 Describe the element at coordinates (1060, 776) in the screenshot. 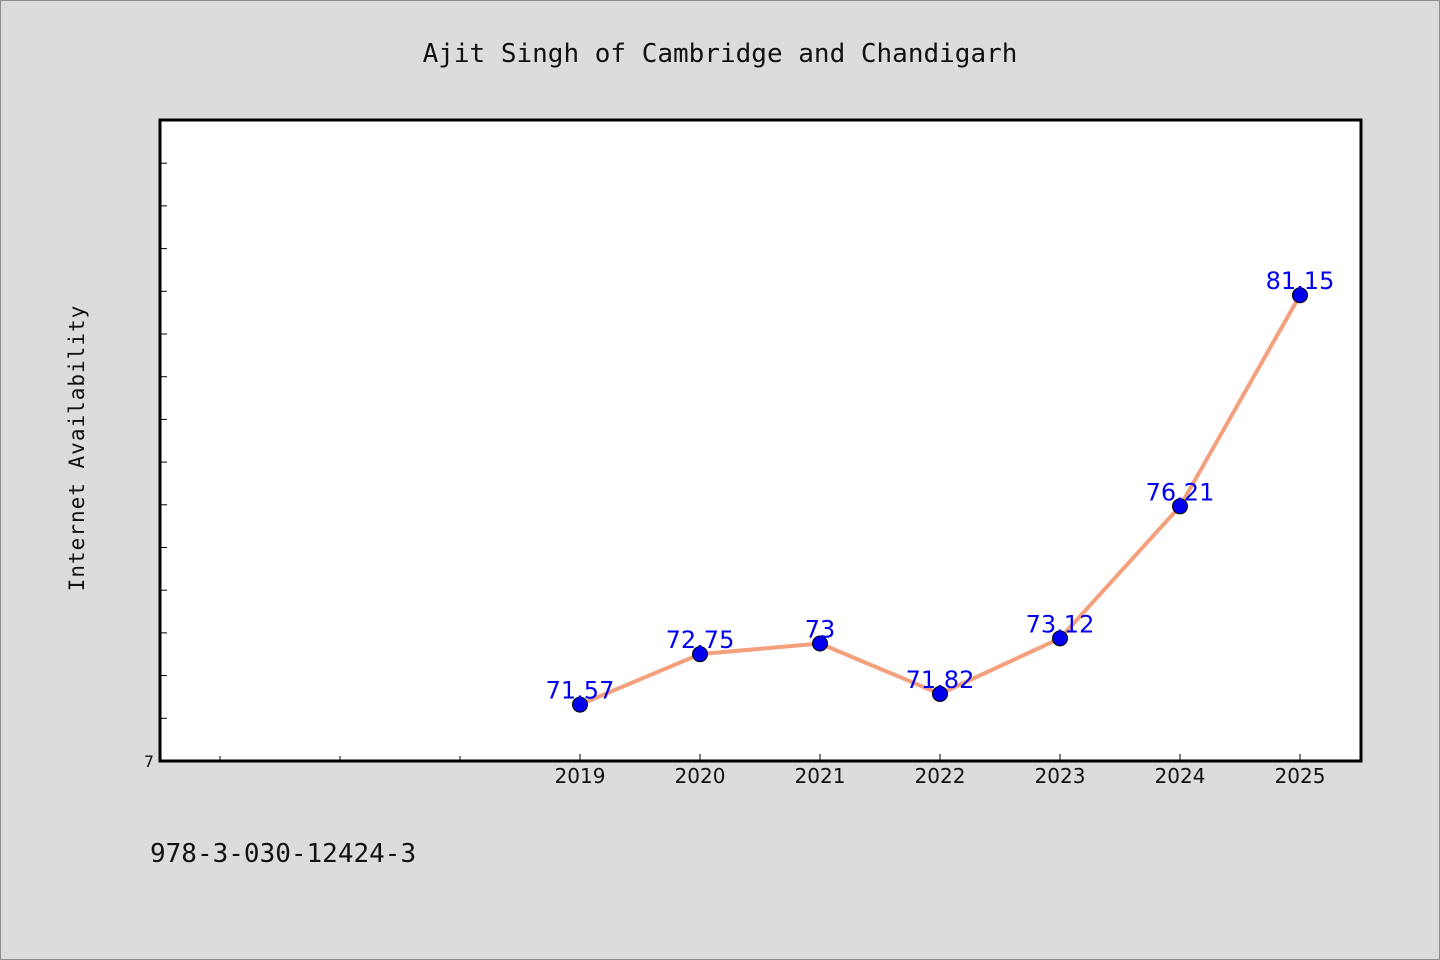

I see `x-tick-label: 2023` at that location.